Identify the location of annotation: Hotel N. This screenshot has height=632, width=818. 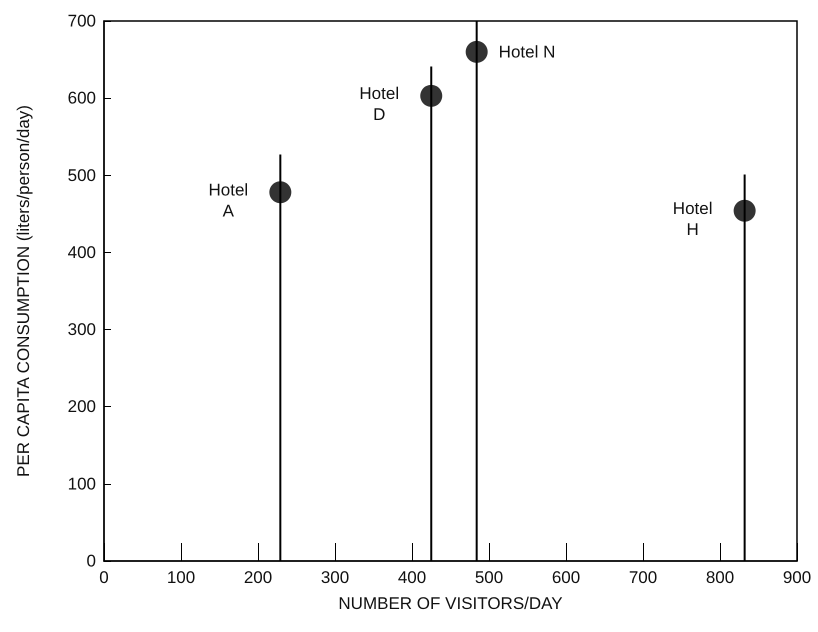
(527, 52).